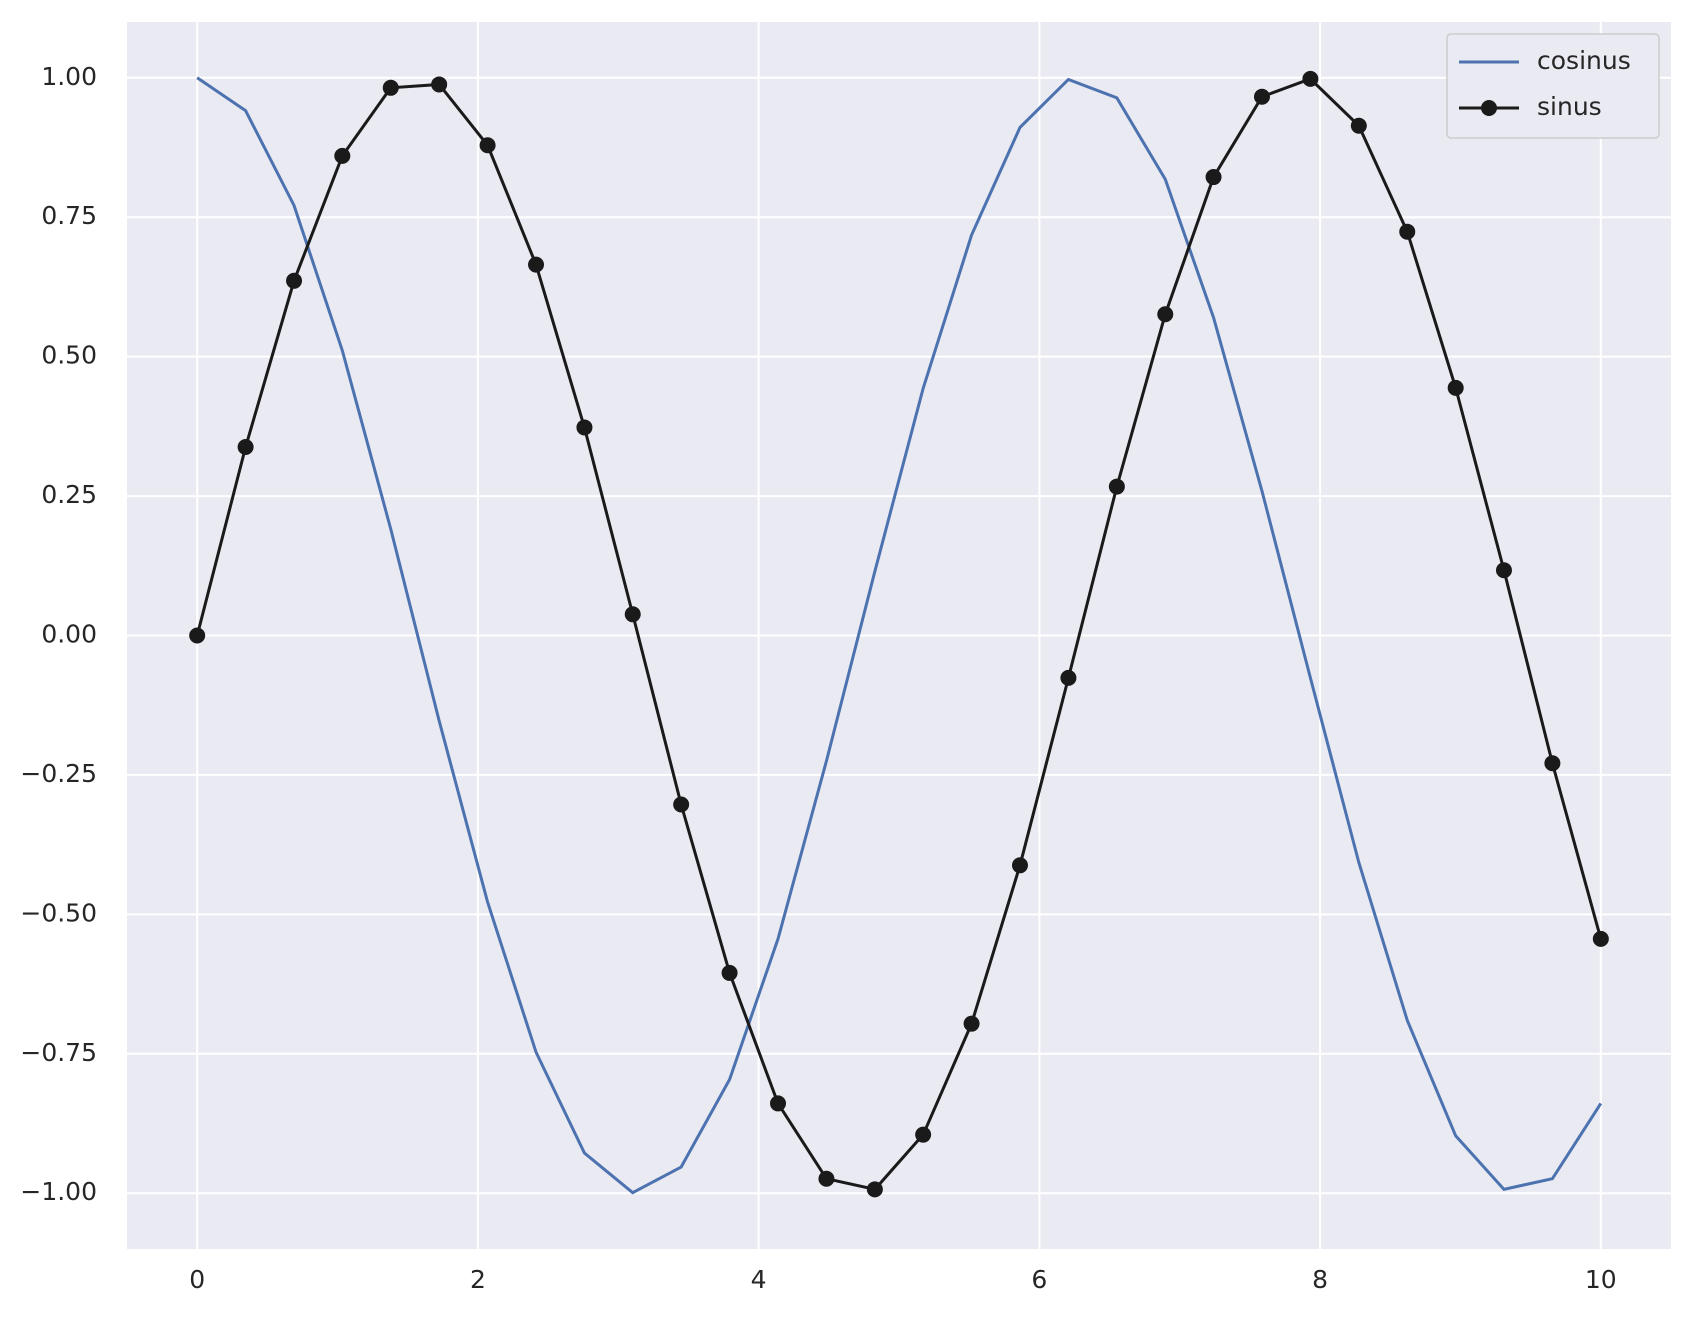  What do you see at coordinates (1039, 1279) in the screenshot?
I see `x-tick-label: 6` at bounding box center [1039, 1279].